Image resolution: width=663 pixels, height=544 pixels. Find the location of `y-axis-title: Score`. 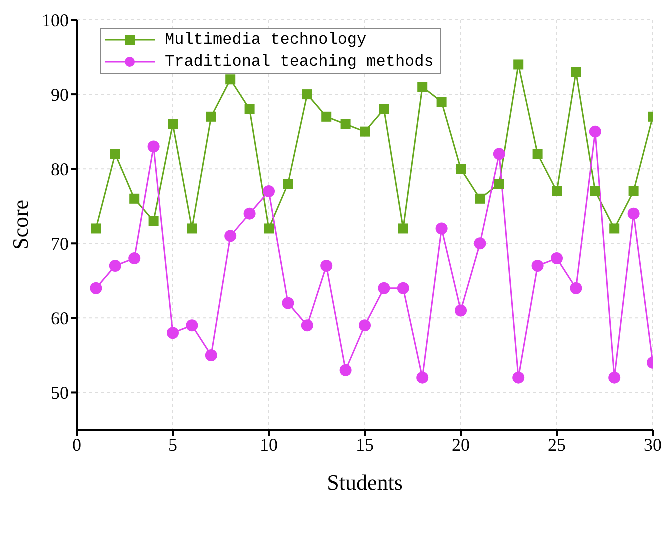

y-axis-title: Score is located at coordinates (20, 225).